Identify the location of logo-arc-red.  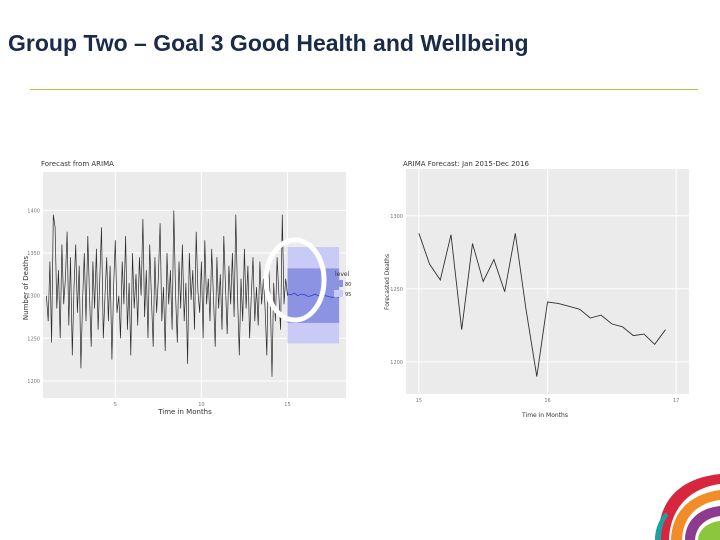
(689, 507).